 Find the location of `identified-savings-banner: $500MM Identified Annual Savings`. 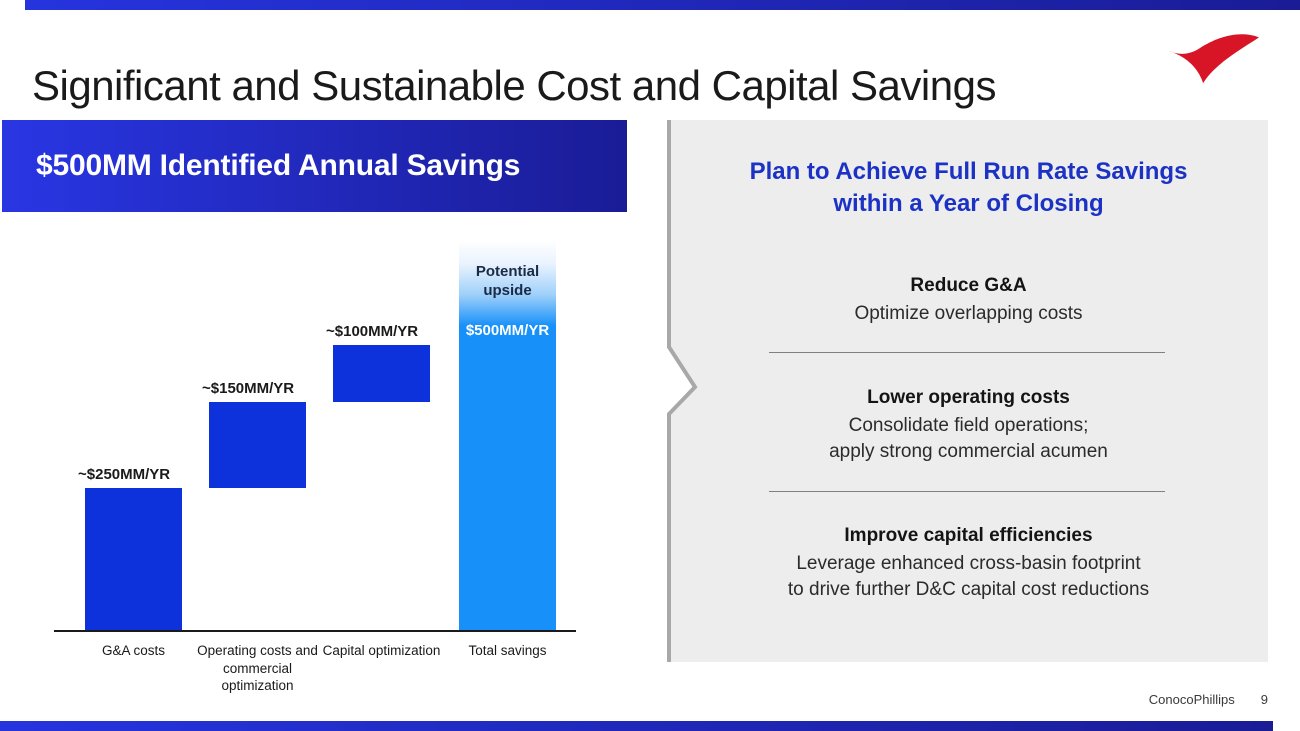

identified-savings-banner: $500MM Identified Annual Savings is located at coordinates (314, 166).